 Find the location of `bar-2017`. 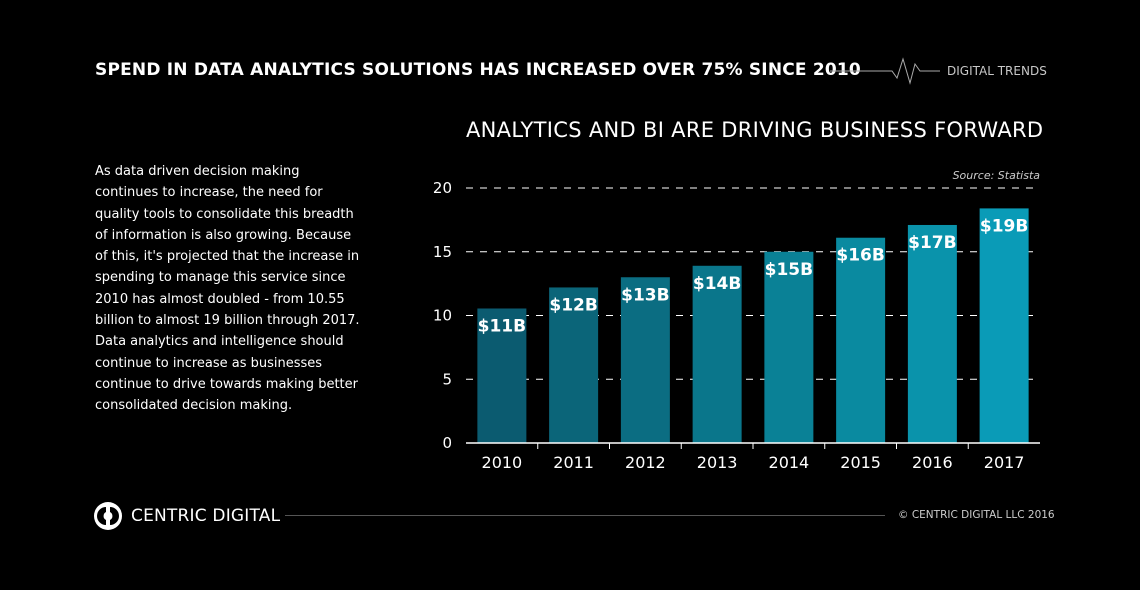

bar-2017 is located at coordinates (1004, 325).